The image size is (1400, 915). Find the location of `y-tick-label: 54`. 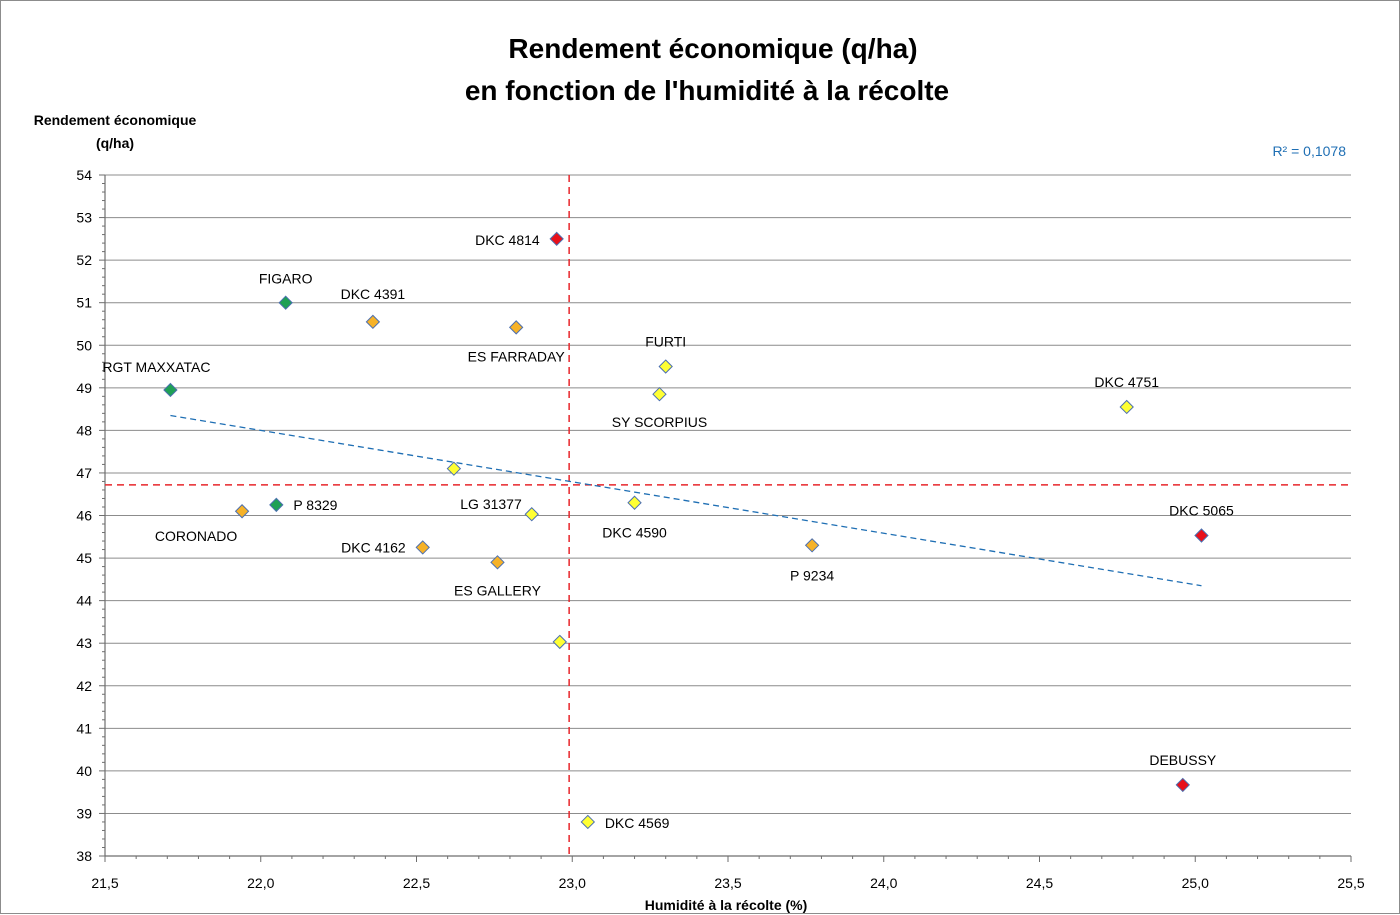

y-tick-label: 54 is located at coordinates (84, 175).